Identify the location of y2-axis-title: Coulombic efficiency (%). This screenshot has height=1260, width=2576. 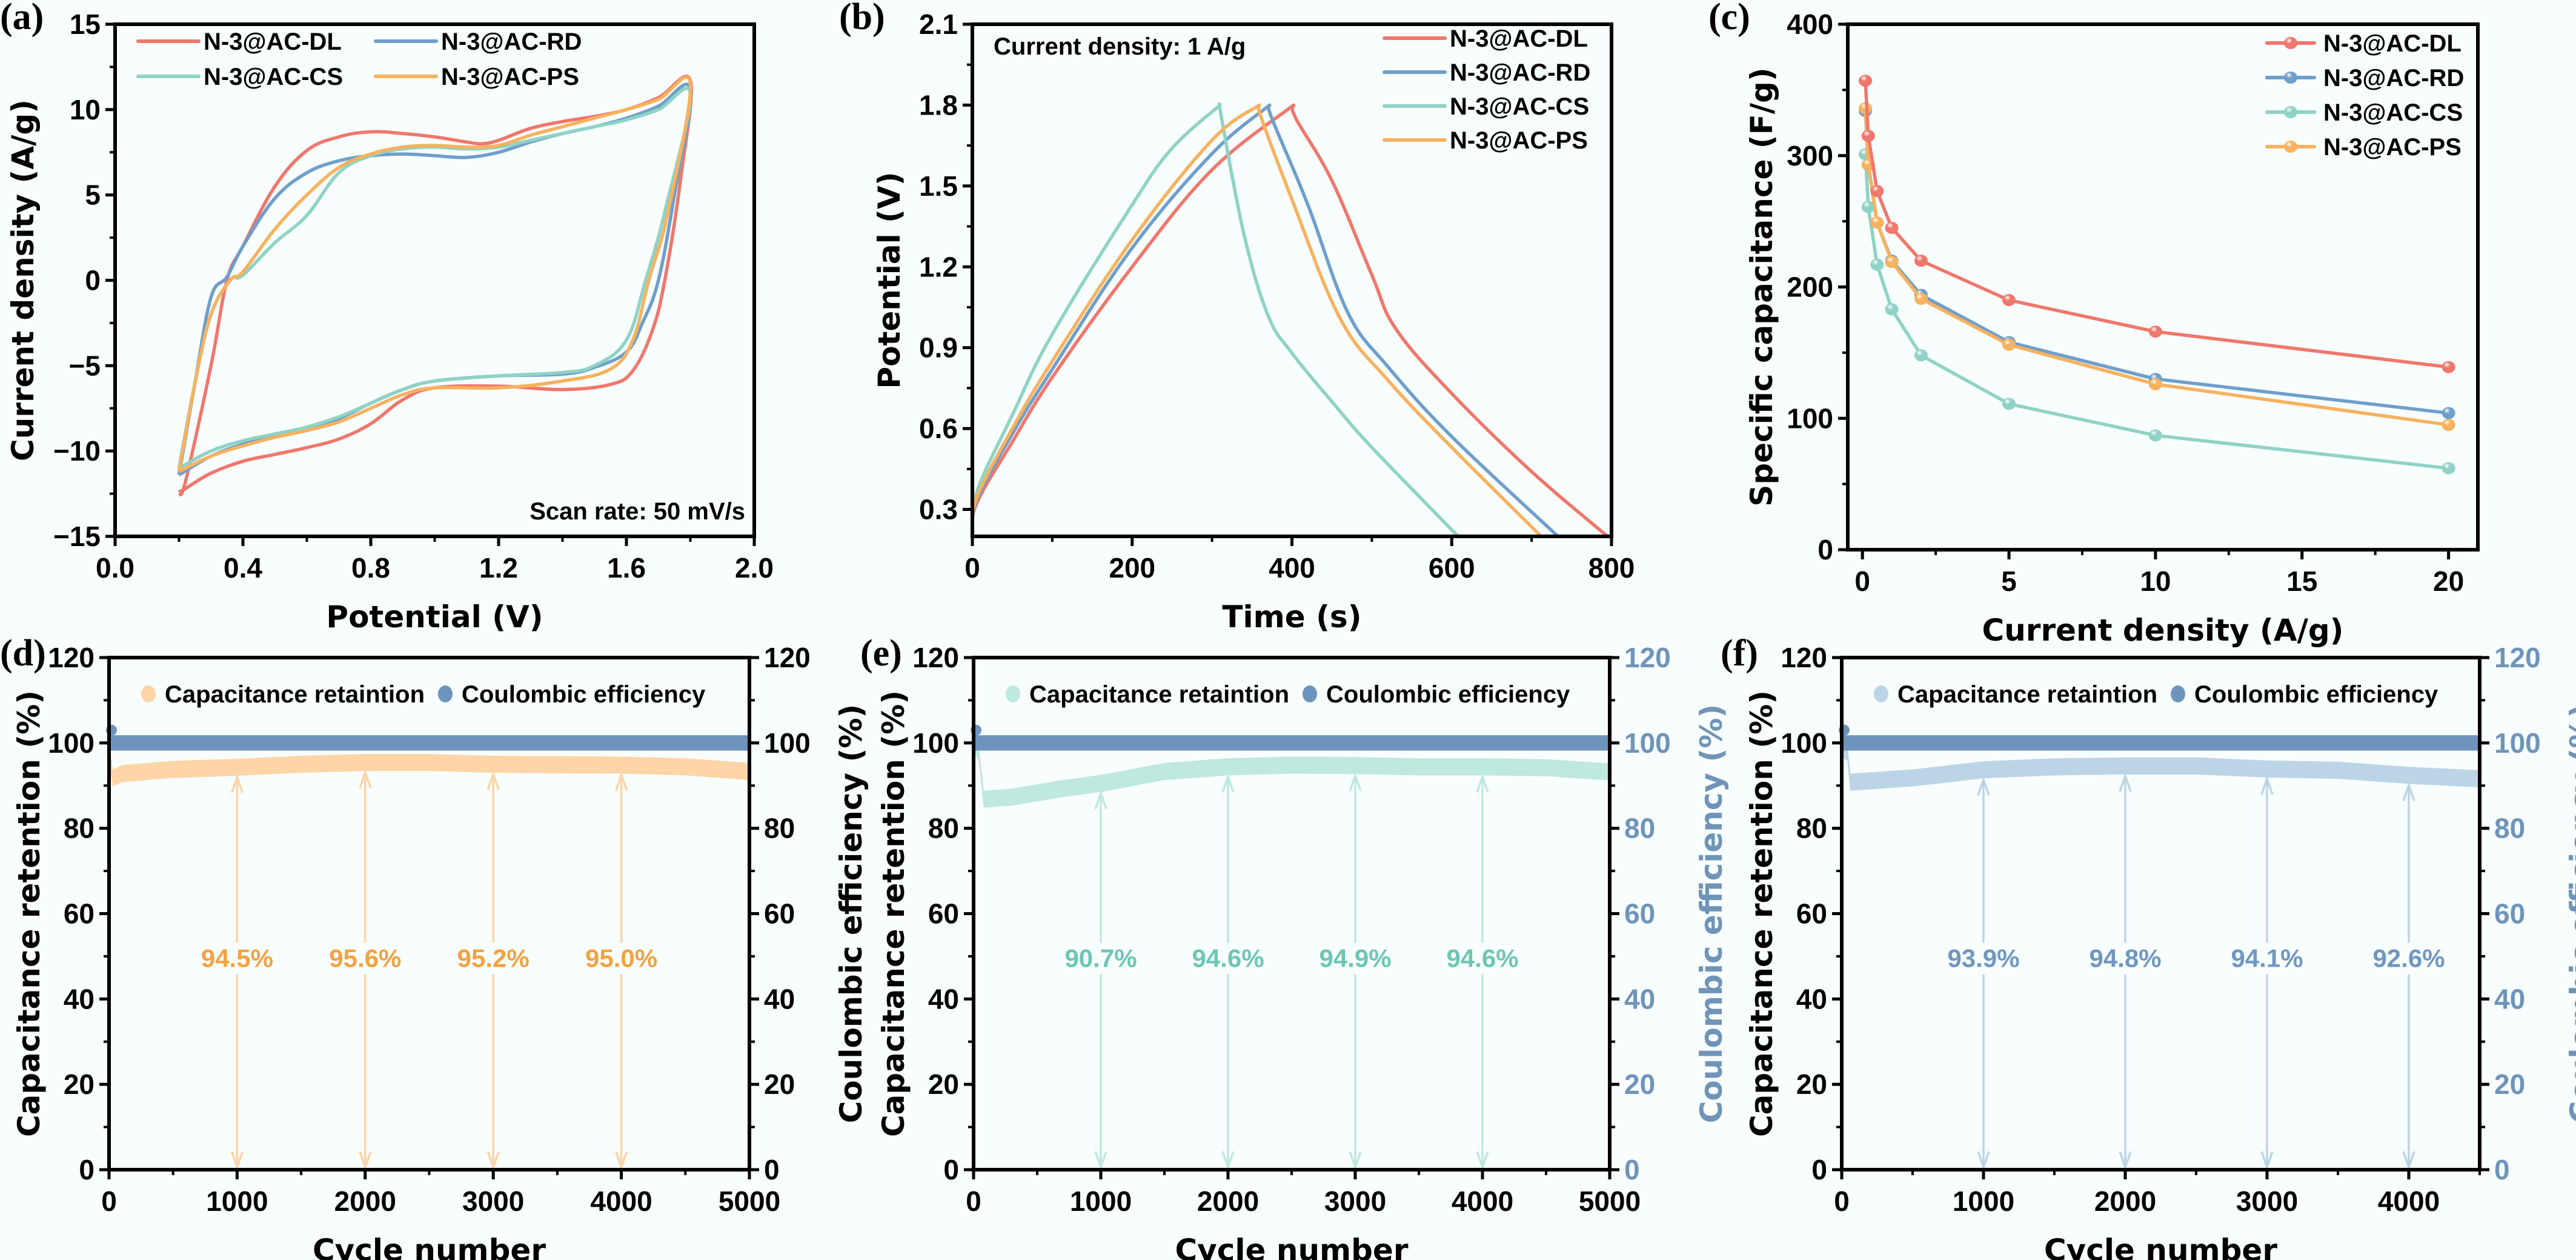
(1711, 914).